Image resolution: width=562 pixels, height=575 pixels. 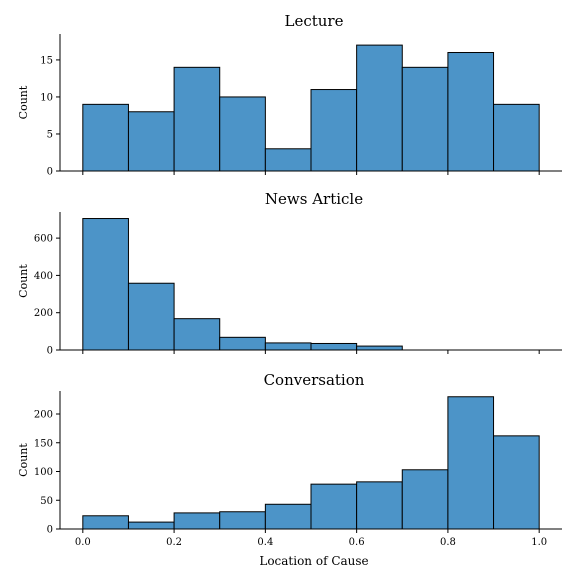 I want to click on x-tick-label: 1.0, so click(x=539, y=542).